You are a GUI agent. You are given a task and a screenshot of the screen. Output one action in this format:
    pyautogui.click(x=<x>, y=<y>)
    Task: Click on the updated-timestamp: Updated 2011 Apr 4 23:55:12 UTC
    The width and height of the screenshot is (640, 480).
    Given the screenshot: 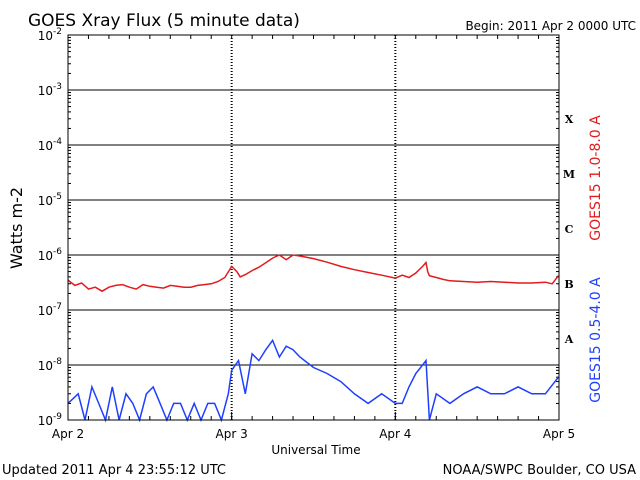 What is the action you would take?
    pyautogui.click(x=114, y=470)
    